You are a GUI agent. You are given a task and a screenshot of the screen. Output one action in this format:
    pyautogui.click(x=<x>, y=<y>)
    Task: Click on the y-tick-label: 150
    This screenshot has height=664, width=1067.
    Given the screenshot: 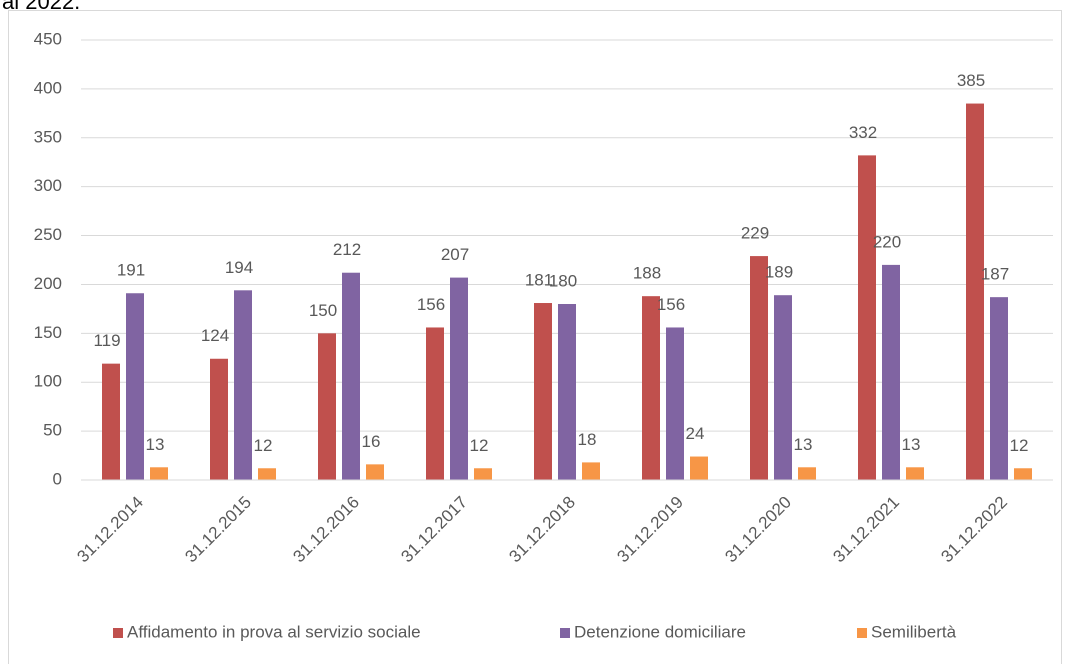 What is the action you would take?
    pyautogui.click(x=48, y=332)
    